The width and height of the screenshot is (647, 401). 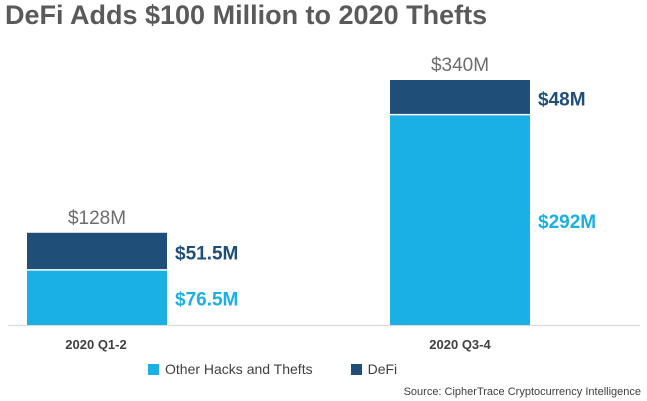 What do you see at coordinates (206, 253) in the screenshot?
I see `data-label-defi-1: $51.5M` at bounding box center [206, 253].